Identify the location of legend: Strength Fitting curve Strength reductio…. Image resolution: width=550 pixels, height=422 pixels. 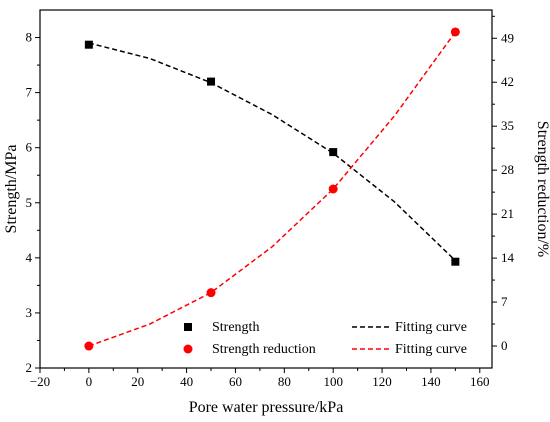
(325, 338).